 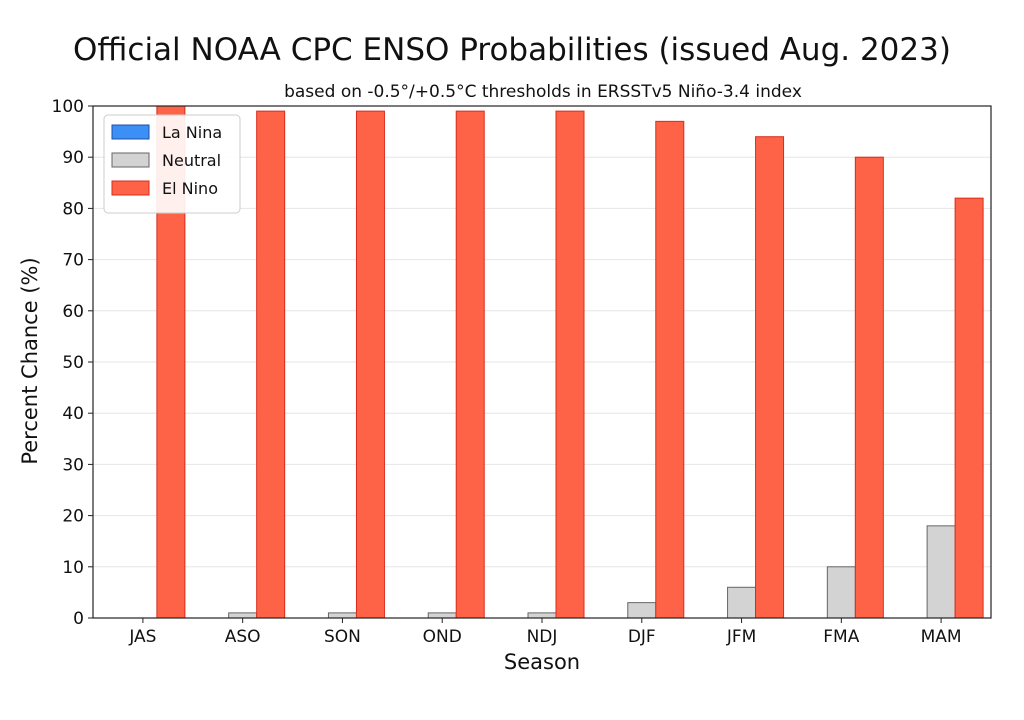 What do you see at coordinates (941, 637) in the screenshot?
I see `x-tick-label: MAM` at bounding box center [941, 637].